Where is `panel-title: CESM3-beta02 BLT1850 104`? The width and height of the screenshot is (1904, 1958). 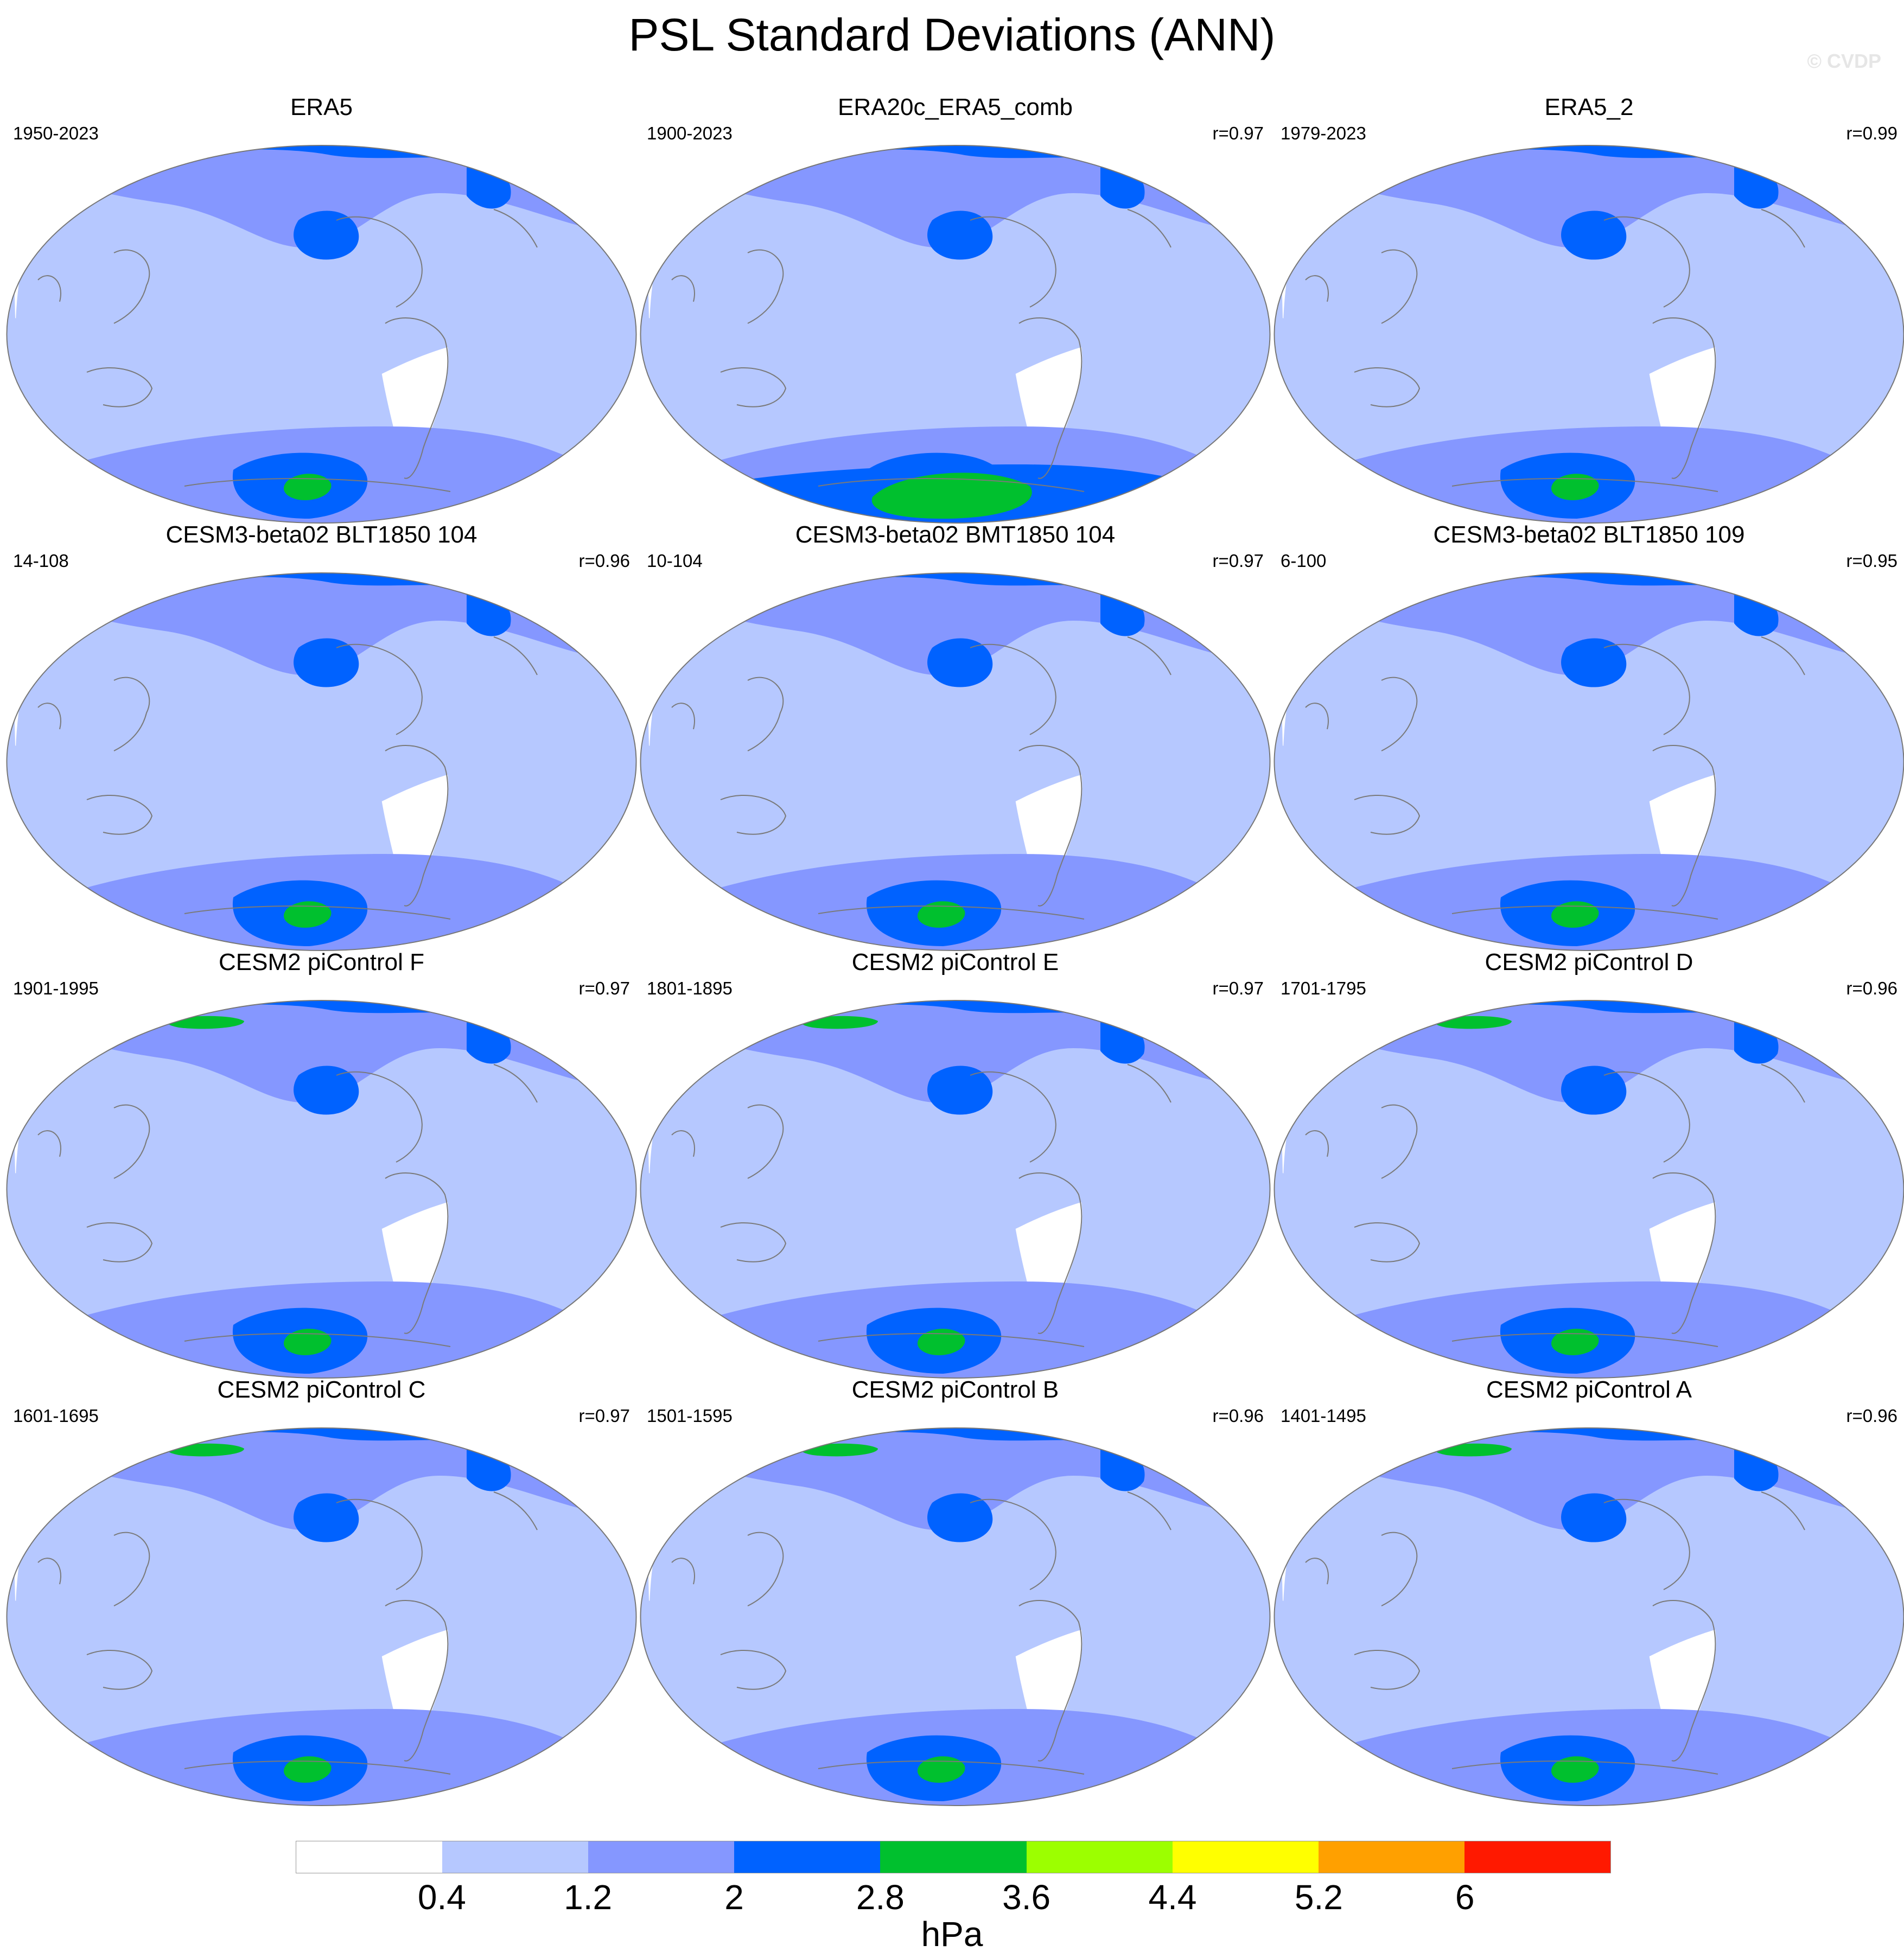
panel-title: CESM3-beta02 BLT1850 104 is located at coordinates (321, 534).